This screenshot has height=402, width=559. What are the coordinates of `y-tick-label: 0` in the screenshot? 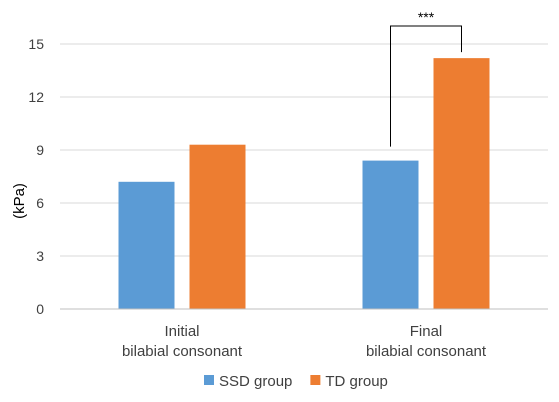 It's located at (40, 309).